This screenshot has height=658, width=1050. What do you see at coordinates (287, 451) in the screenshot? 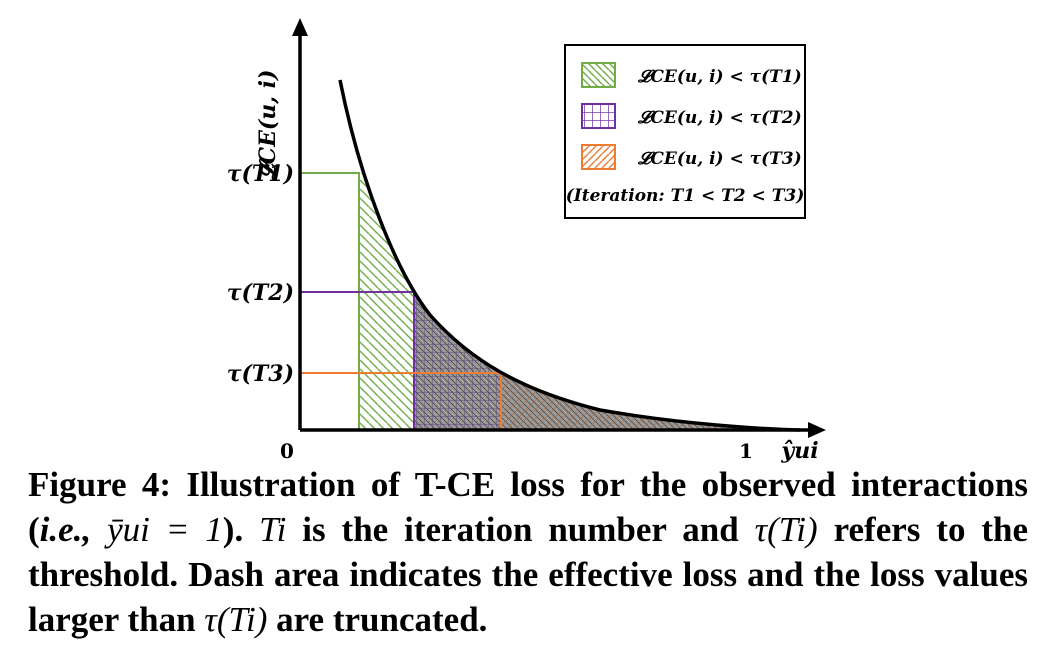
I see `x-tick-0: 0` at bounding box center [287, 451].